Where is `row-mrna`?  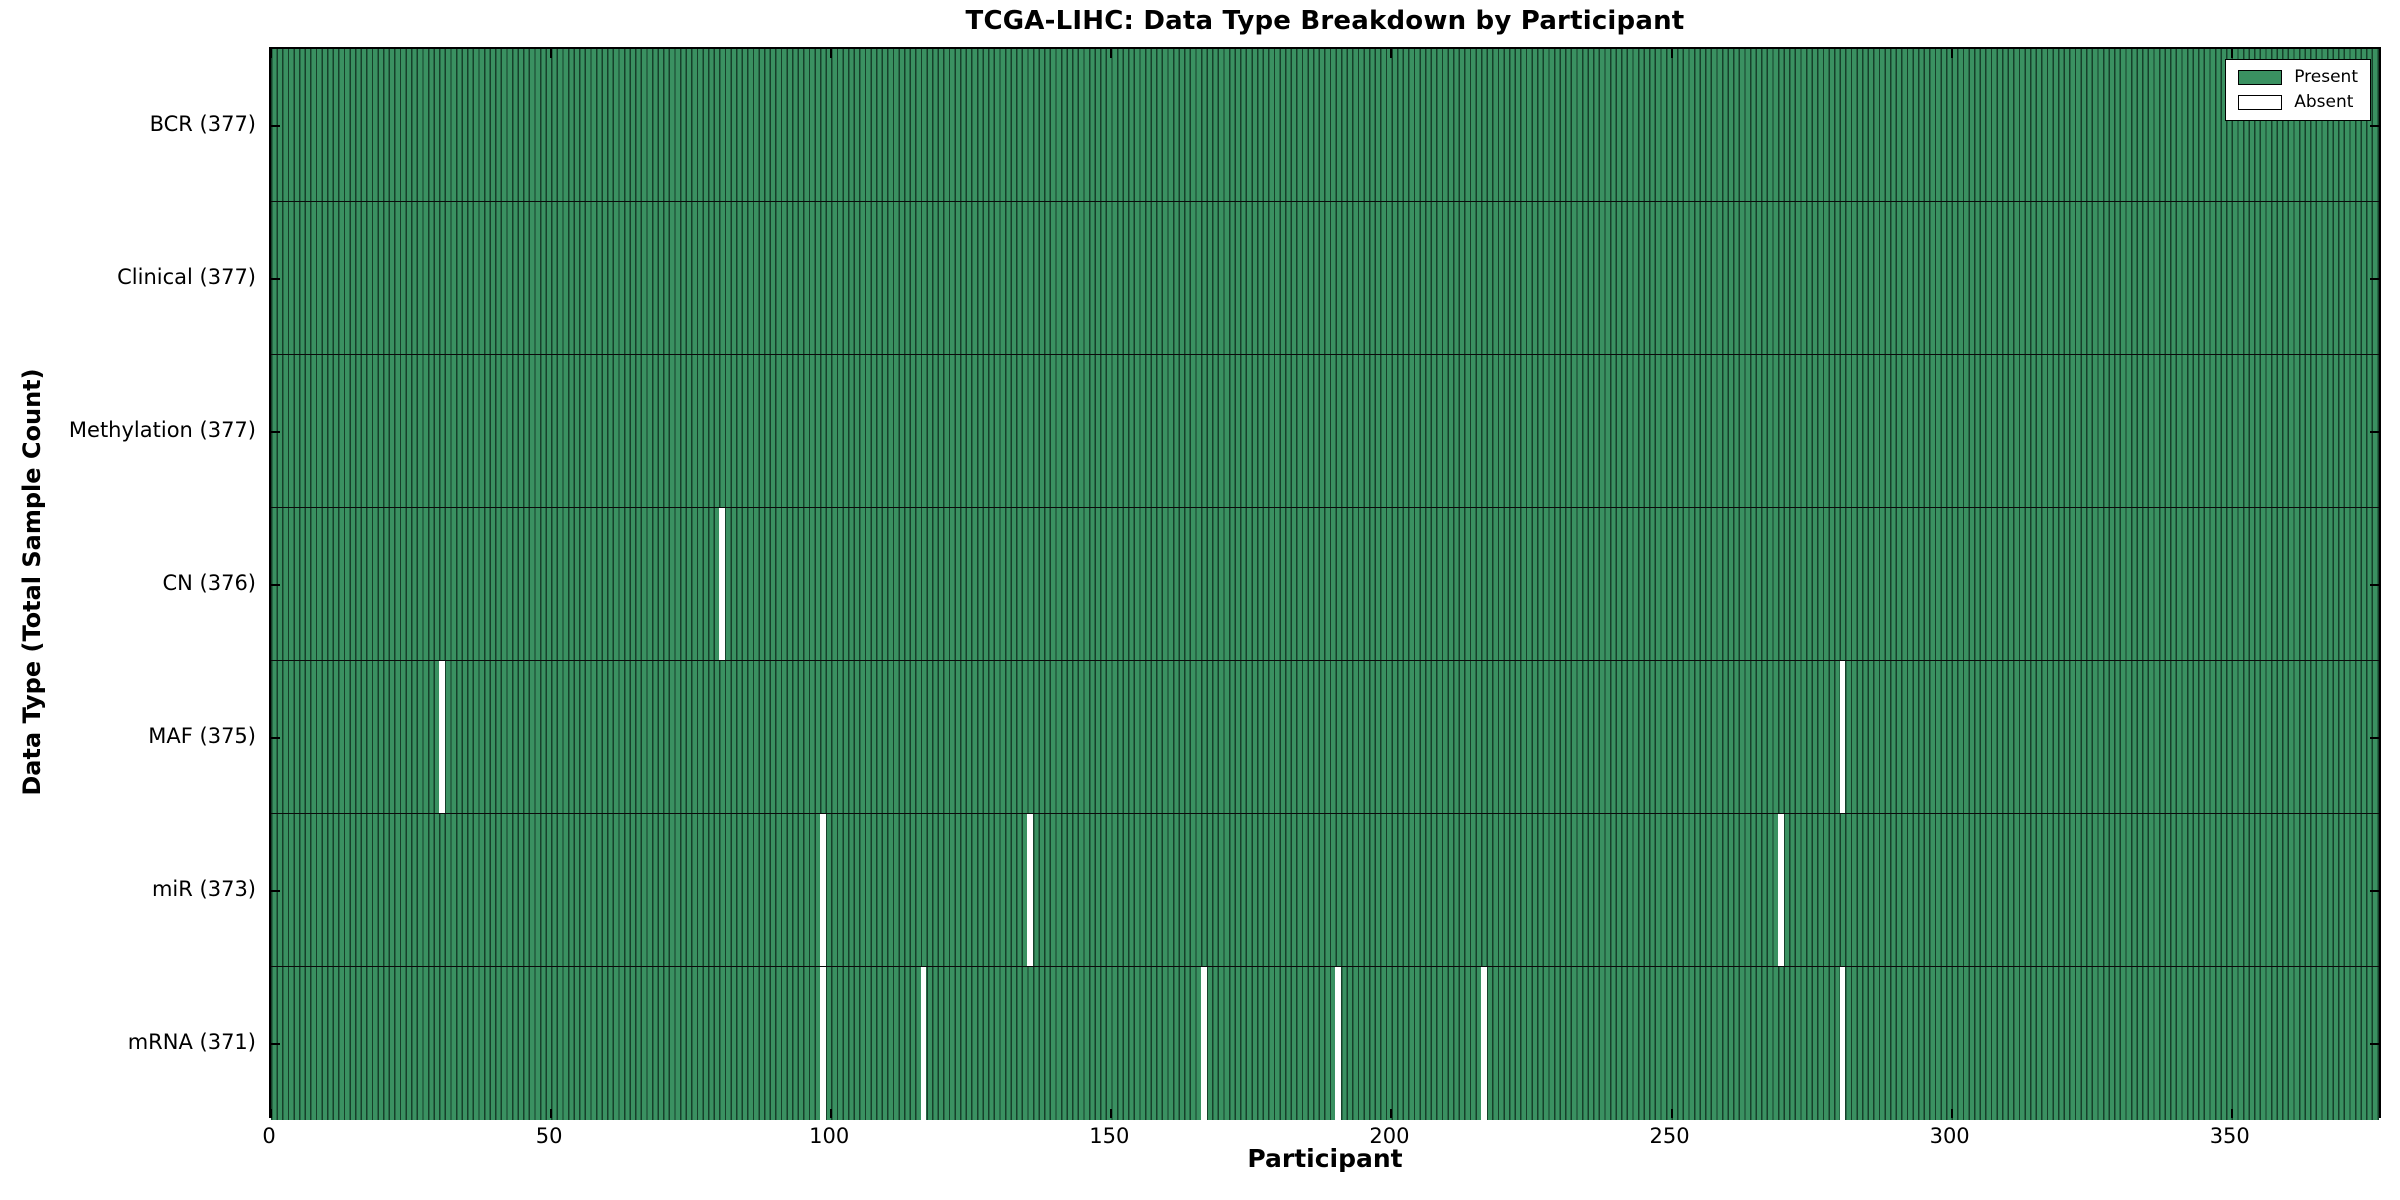
row-mrna is located at coordinates (1325, 1043).